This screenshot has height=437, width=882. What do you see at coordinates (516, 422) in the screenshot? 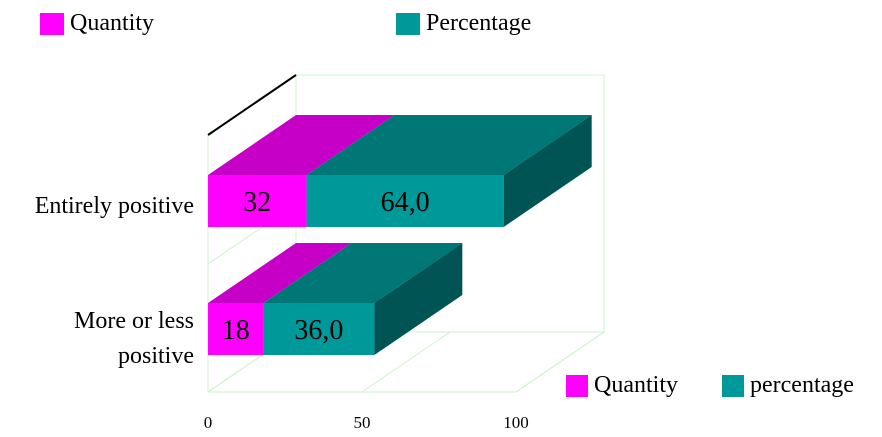
I see `x-tick-label-2: 100` at bounding box center [516, 422].